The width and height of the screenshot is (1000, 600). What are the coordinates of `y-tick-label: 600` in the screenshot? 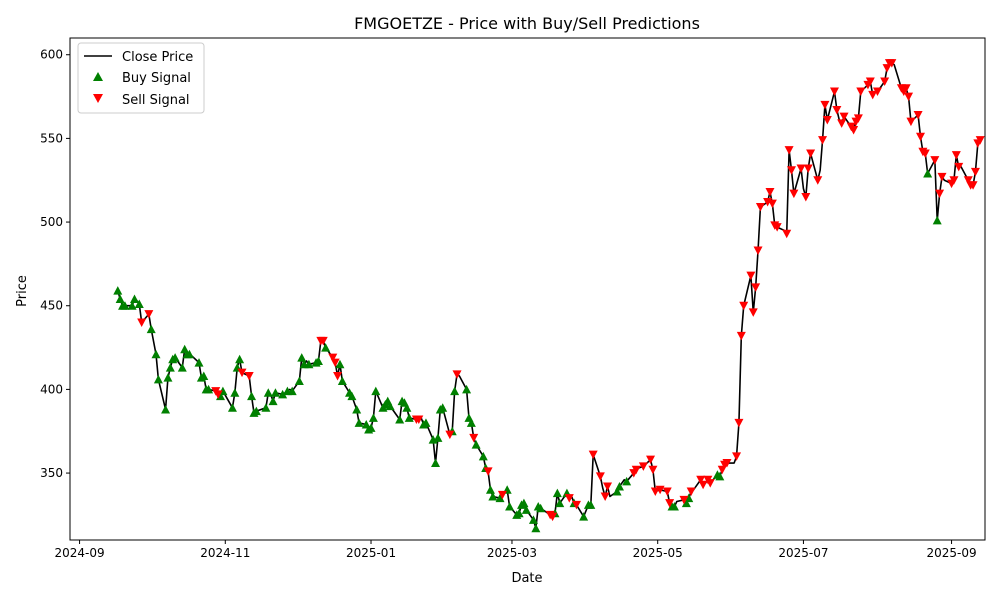 It's located at (51, 55).